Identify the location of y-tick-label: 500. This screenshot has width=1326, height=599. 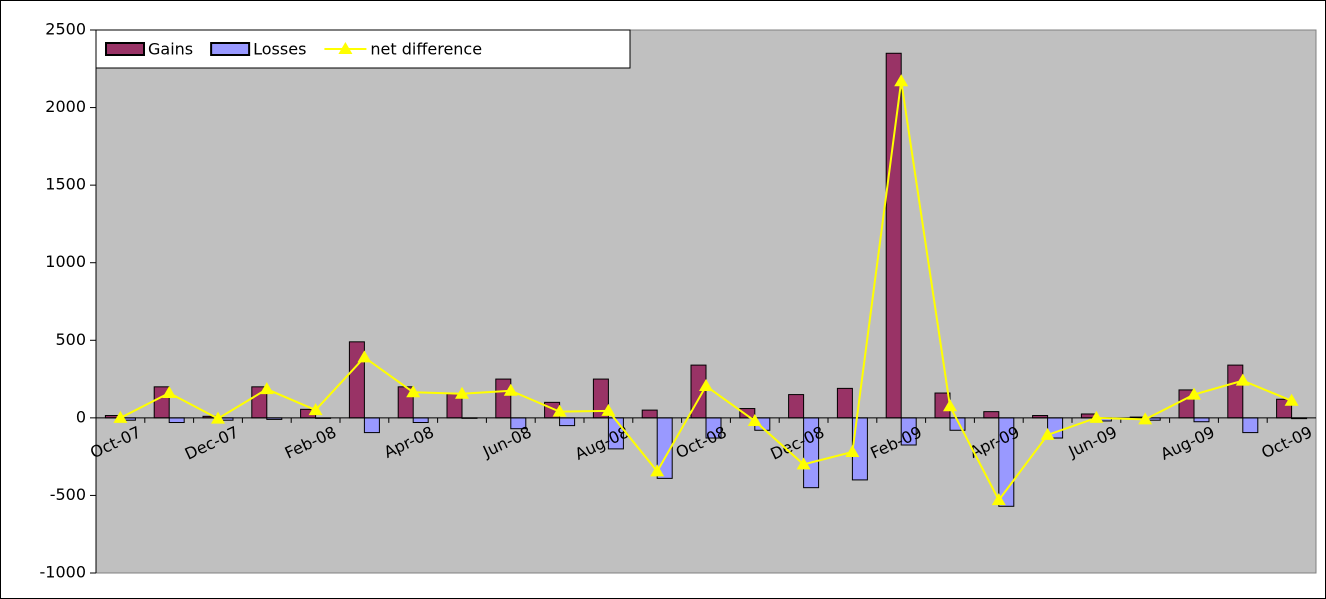
(70, 339).